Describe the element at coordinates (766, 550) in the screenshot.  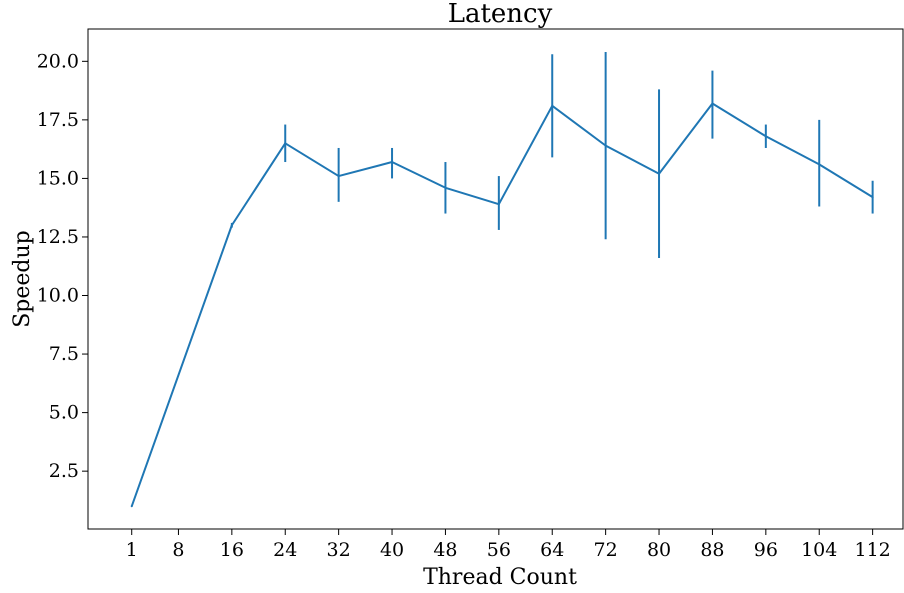
I see `x-tick-label: 96` at that location.